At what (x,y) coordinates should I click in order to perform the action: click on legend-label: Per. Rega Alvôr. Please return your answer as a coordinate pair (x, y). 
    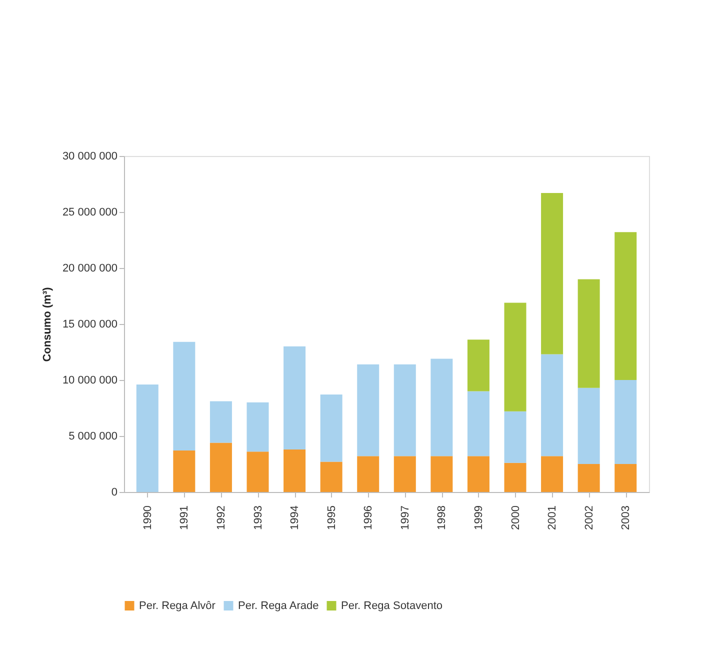
    Looking at the image, I should click on (177, 606).